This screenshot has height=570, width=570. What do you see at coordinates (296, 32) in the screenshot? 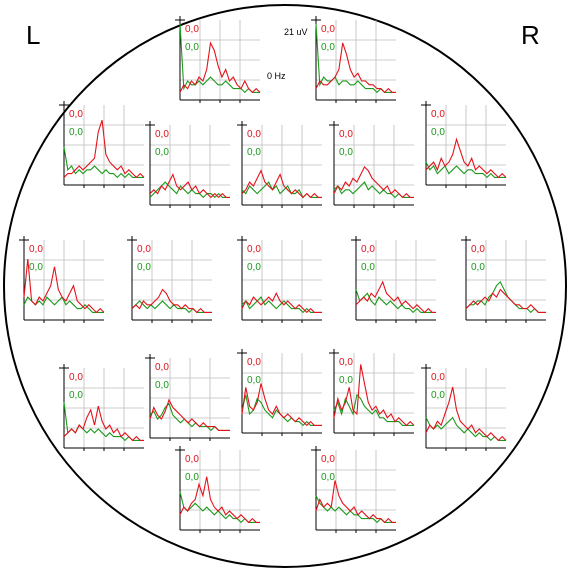
I see `amplitude-scale-label: 21 uV` at bounding box center [296, 32].